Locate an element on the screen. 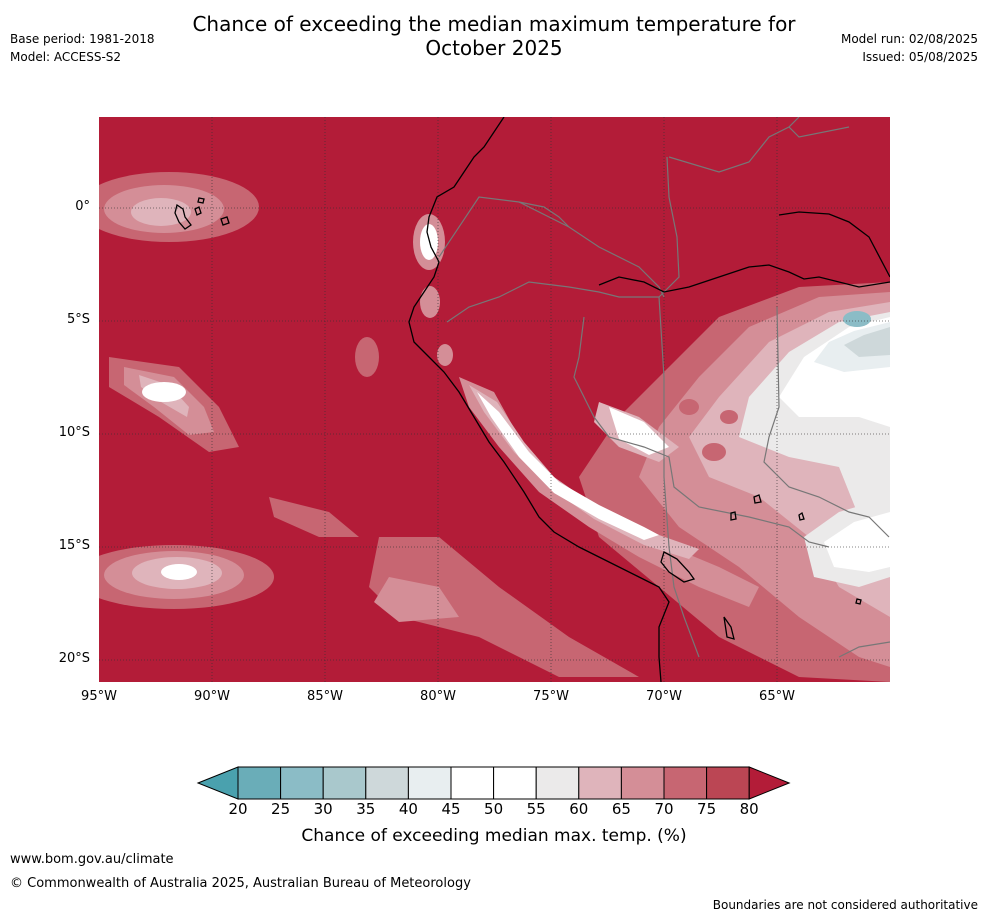 The image size is (988, 919). website-link: www.bom.gov.au/climate is located at coordinates (92, 859).